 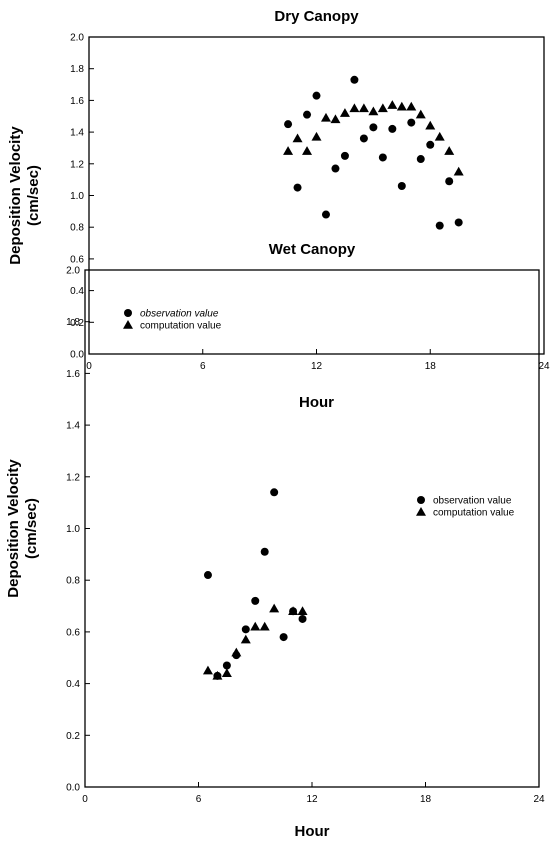 What do you see at coordinates (73, 529) in the screenshot?
I see `y-tick-label: 1.0` at bounding box center [73, 529].